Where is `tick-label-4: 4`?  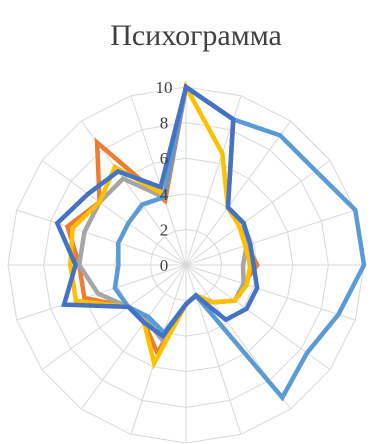 tick-label-4: 4 is located at coordinates (164, 194).